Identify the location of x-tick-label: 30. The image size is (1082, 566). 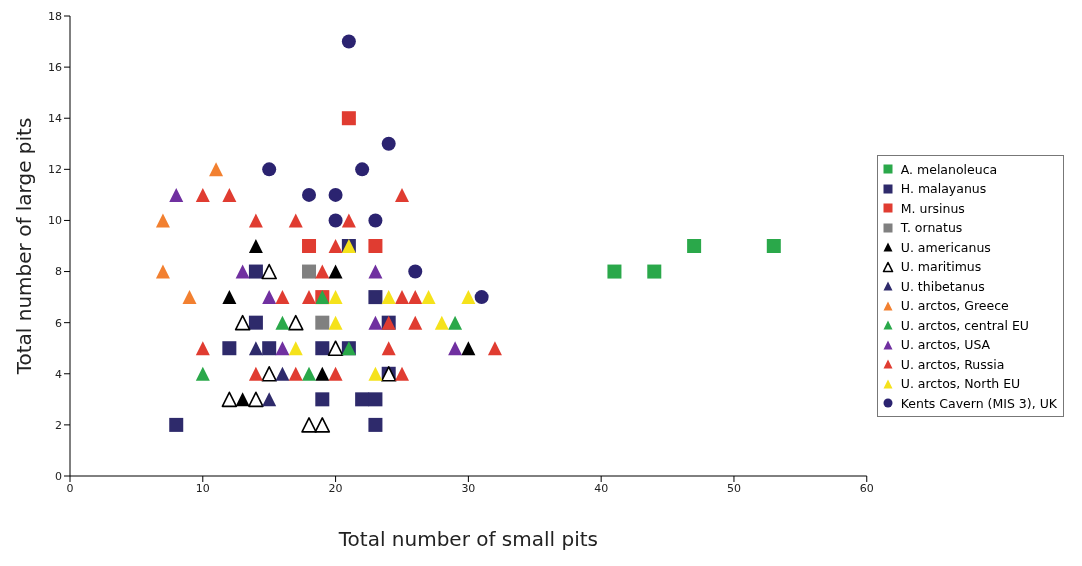
(468, 488).